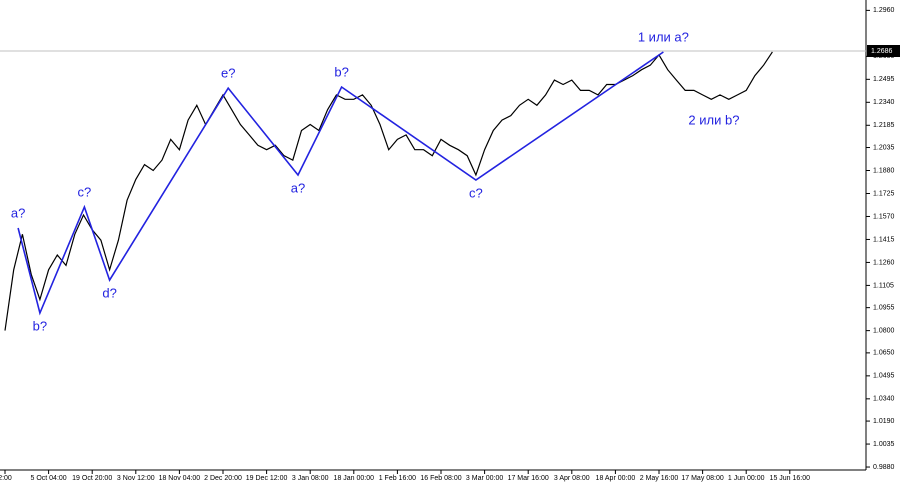 The width and height of the screenshot is (900, 485). Describe the element at coordinates (884, 10) in the screenshot. I see `y-tick-label: 1.2960` at that location.